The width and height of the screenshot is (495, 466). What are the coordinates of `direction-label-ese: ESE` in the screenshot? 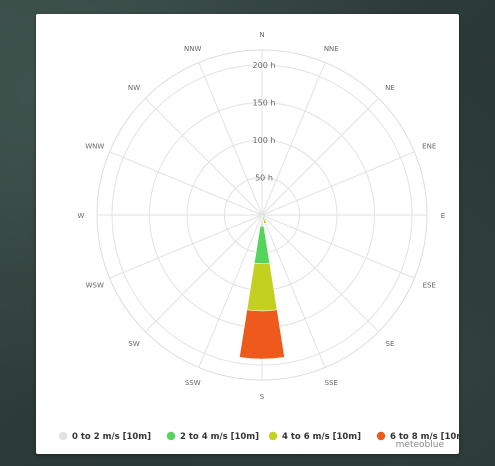 It's located at (429, 285).